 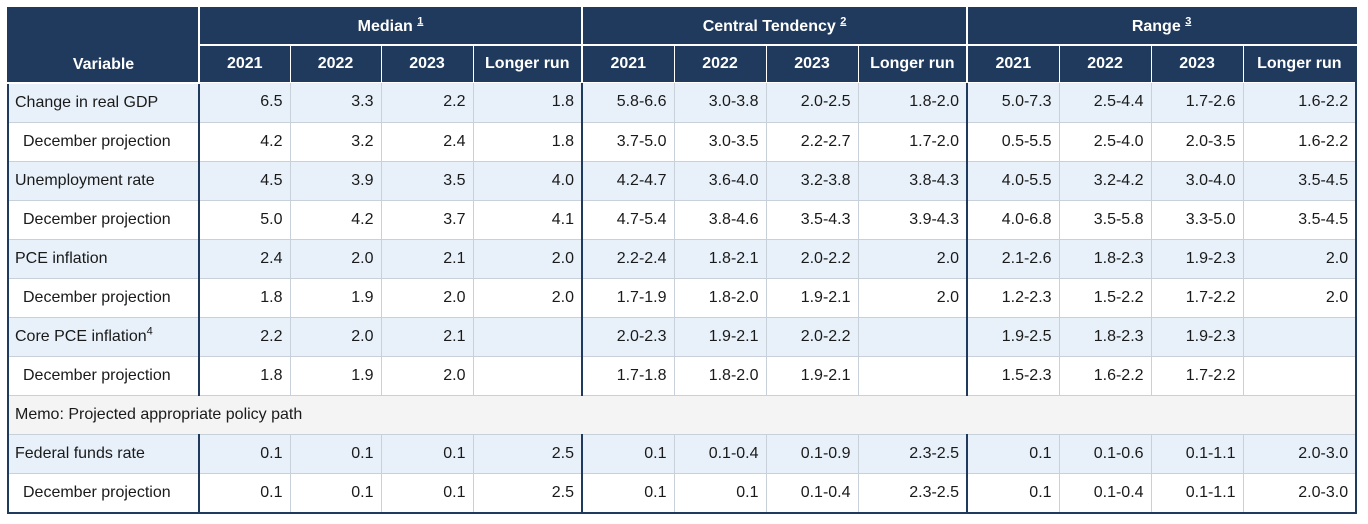 I want to click on table-cell: 0.5-5.5, so click(x=1013, y=141).